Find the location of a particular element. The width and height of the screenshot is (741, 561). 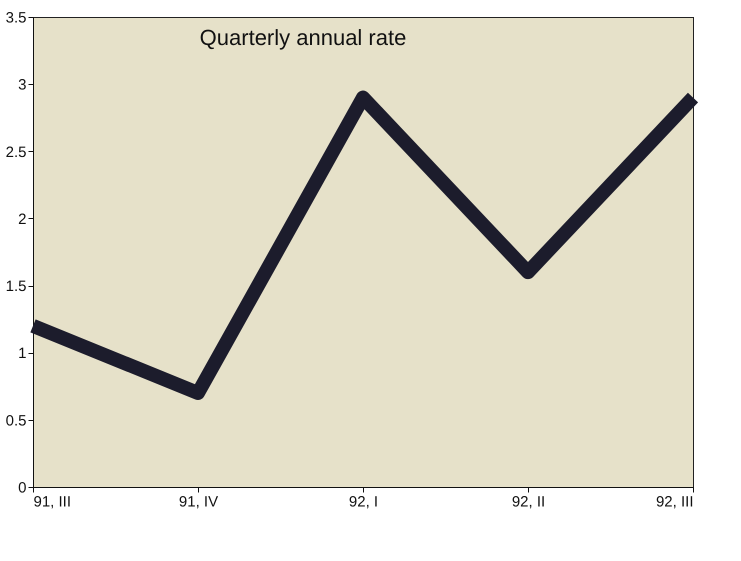

y-tick-label: 1 is located at coordinates (22, 353).